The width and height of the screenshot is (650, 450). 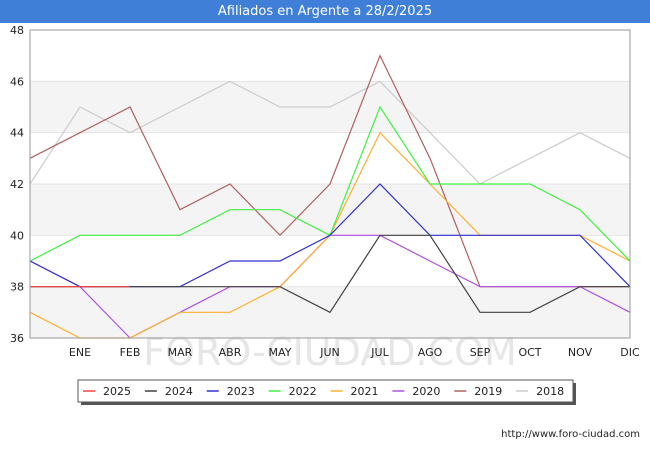 I want to click on legend-label-2021: 2021, so click(x=365, y=391).